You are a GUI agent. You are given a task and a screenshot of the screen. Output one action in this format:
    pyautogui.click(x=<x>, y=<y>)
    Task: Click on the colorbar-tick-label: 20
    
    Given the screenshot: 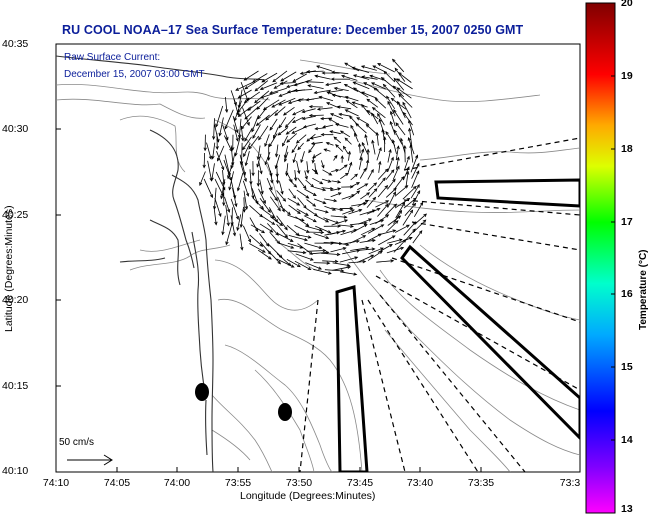 What is the action you would take?
    pyautogui.click(x=627, y=4)
    